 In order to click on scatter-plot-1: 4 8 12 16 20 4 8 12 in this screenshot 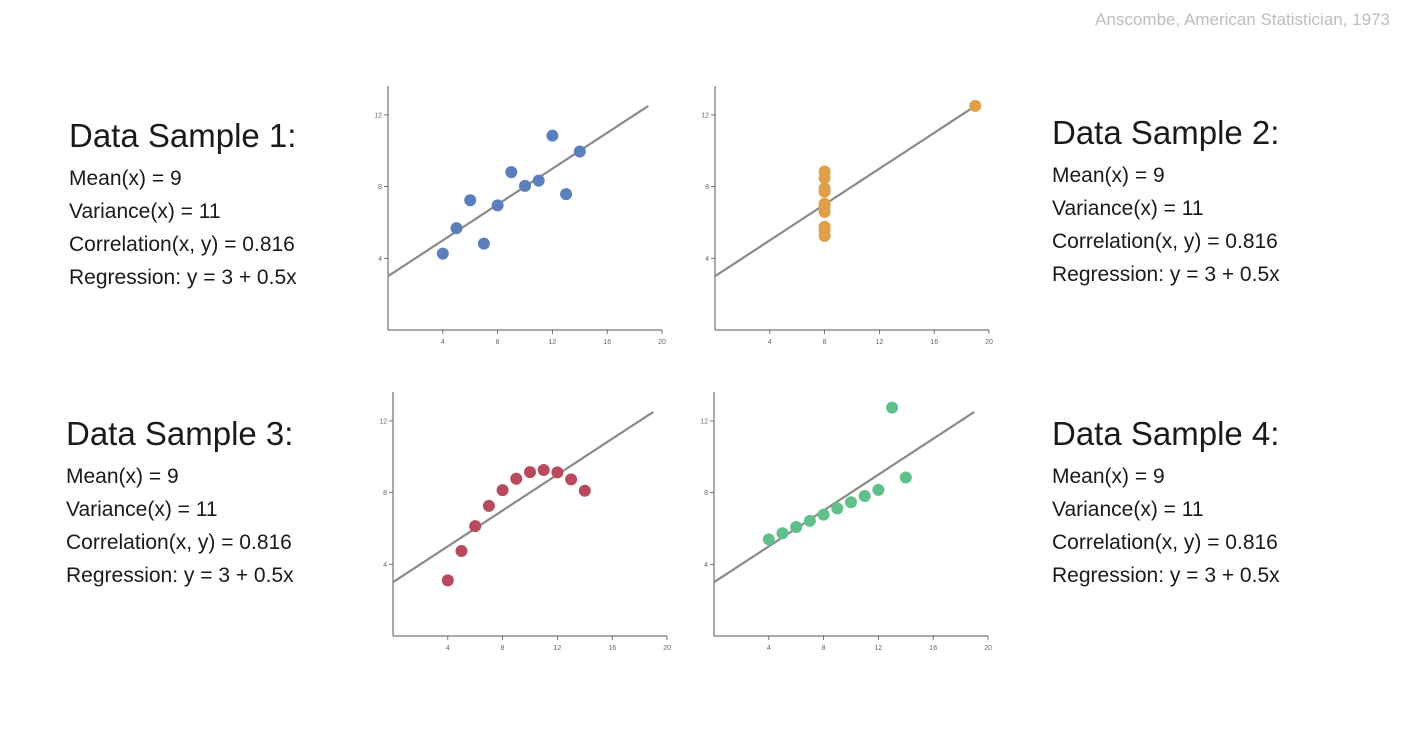, I will do `click(520, 215)`.